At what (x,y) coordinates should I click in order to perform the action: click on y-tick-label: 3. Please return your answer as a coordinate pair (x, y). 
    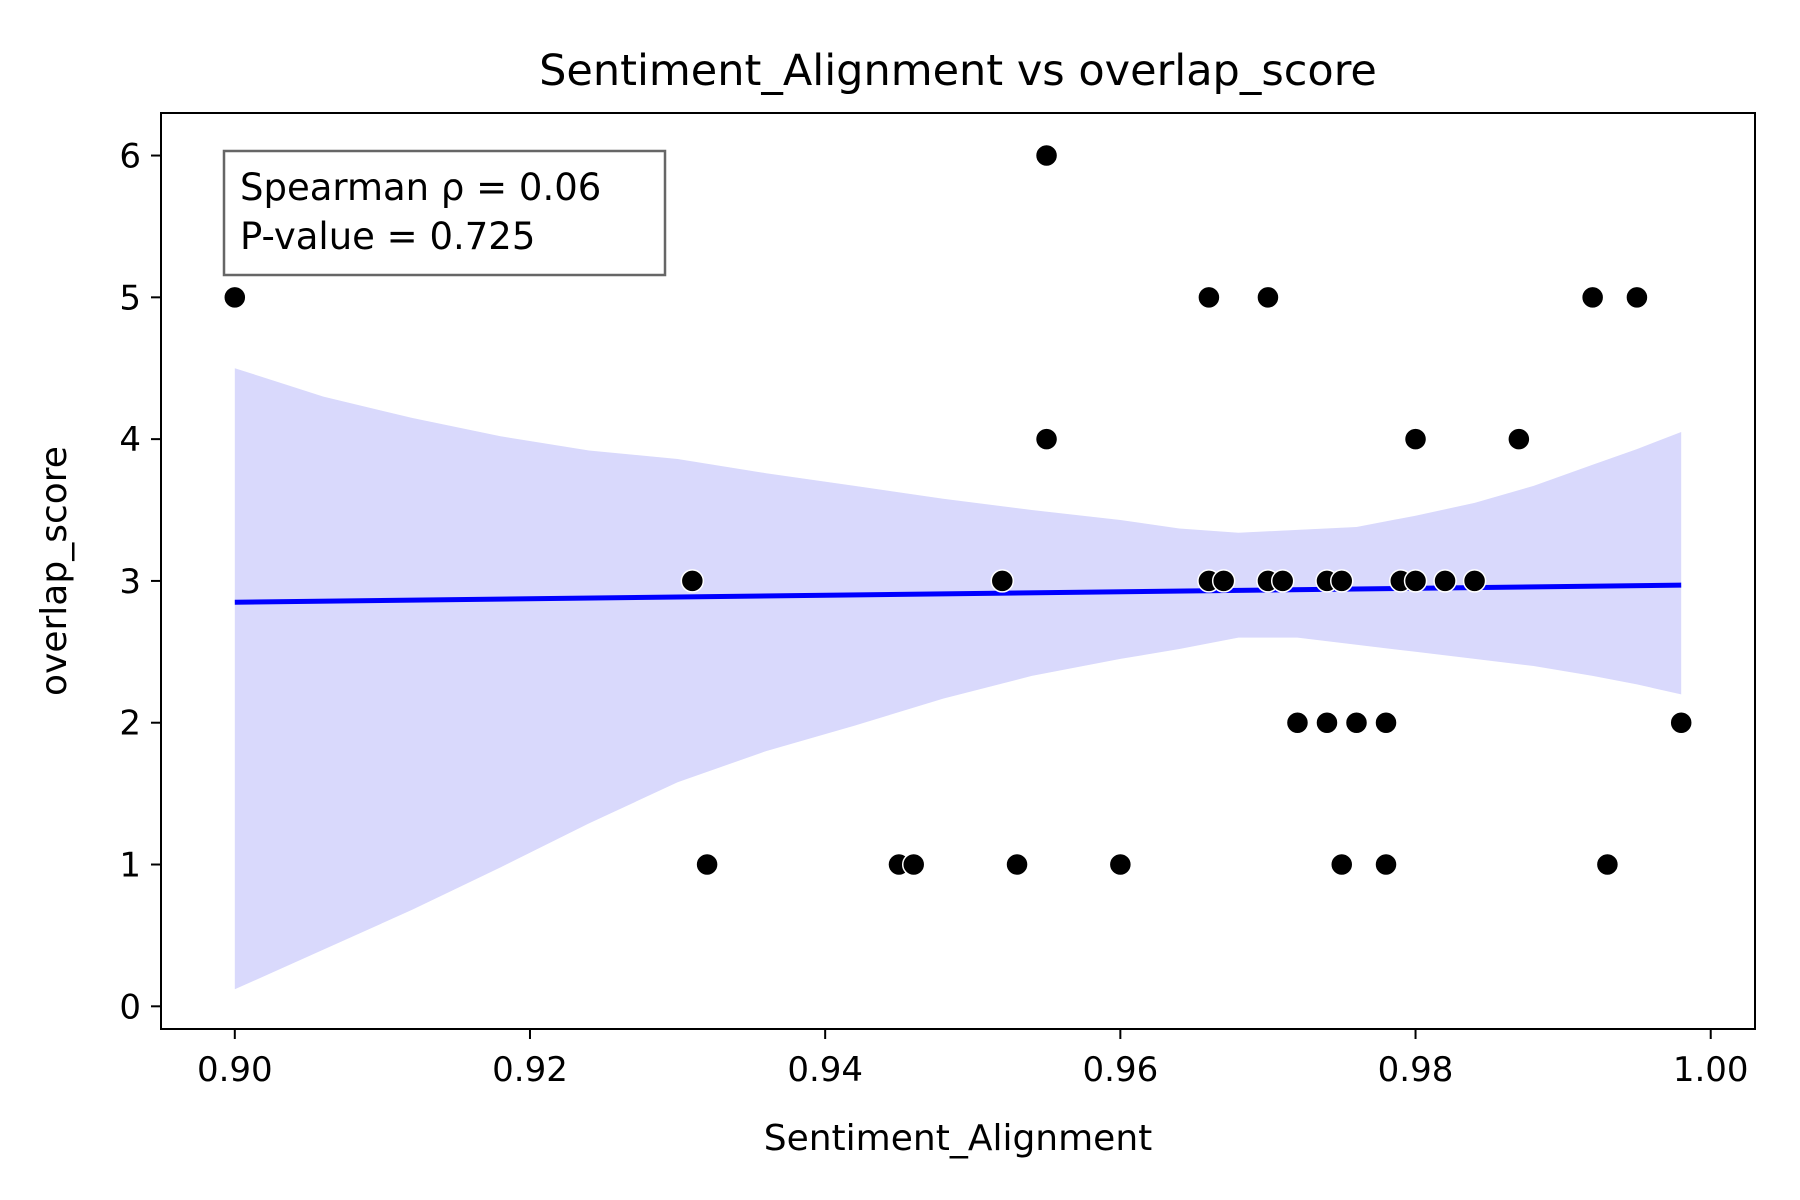
    Looking at the image, I should click on (130, 582).